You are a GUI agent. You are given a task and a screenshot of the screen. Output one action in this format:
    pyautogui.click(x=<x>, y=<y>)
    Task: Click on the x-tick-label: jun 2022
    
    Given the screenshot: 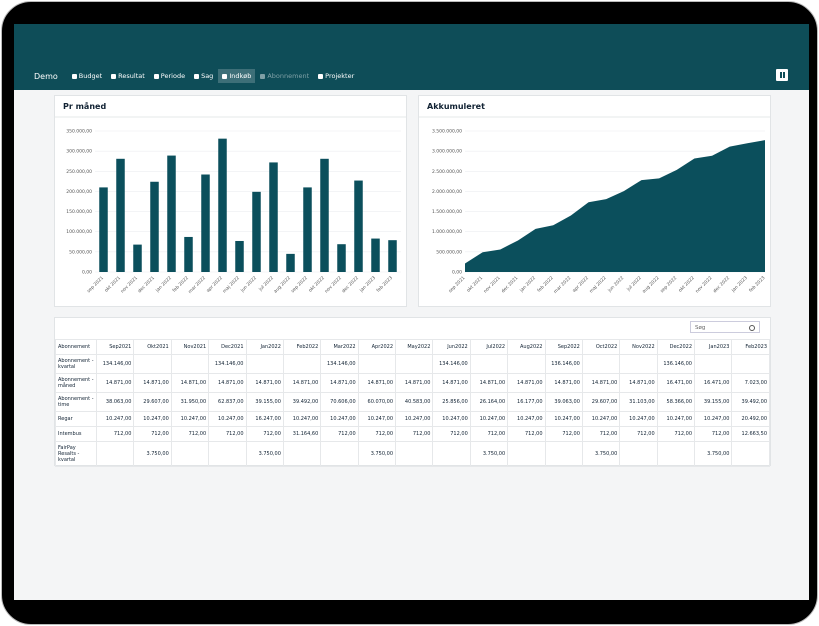 What is the action you would take?
    pyautogui.click(x=248, y=284)
    